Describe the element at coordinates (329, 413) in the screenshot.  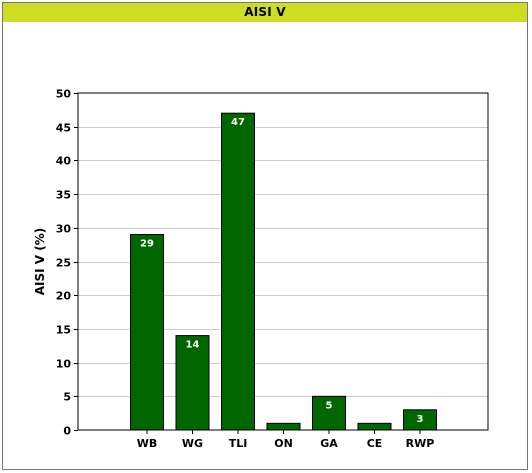
I see `bar-ga` at that location.